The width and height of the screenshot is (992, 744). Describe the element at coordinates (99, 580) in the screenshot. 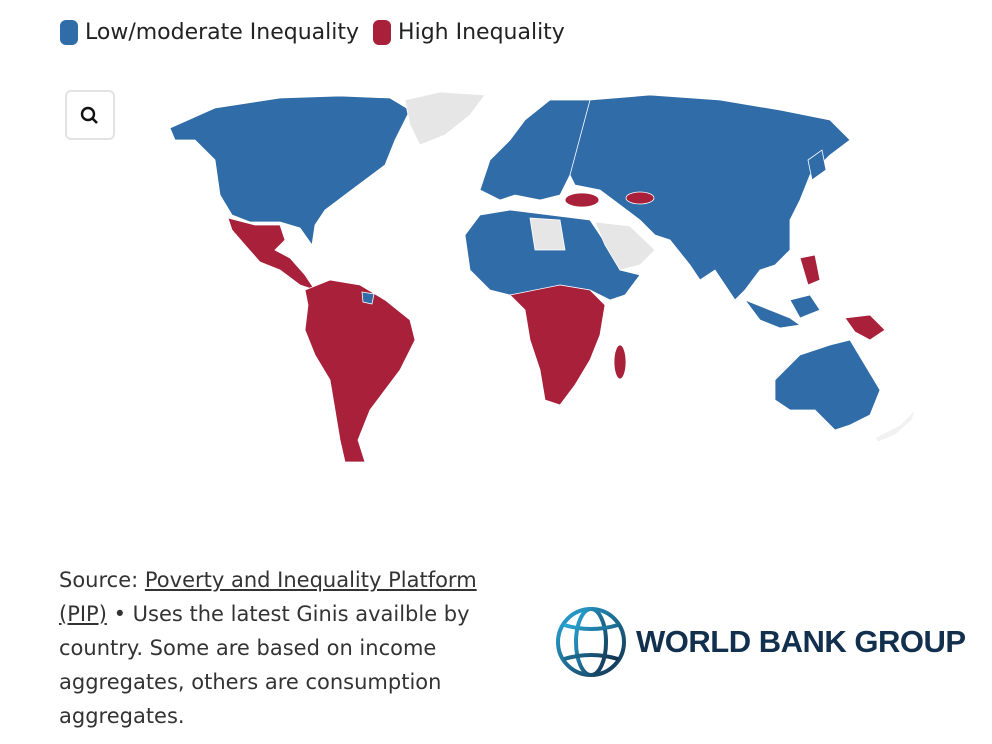

I see `source-prefix: Source:` at that location.